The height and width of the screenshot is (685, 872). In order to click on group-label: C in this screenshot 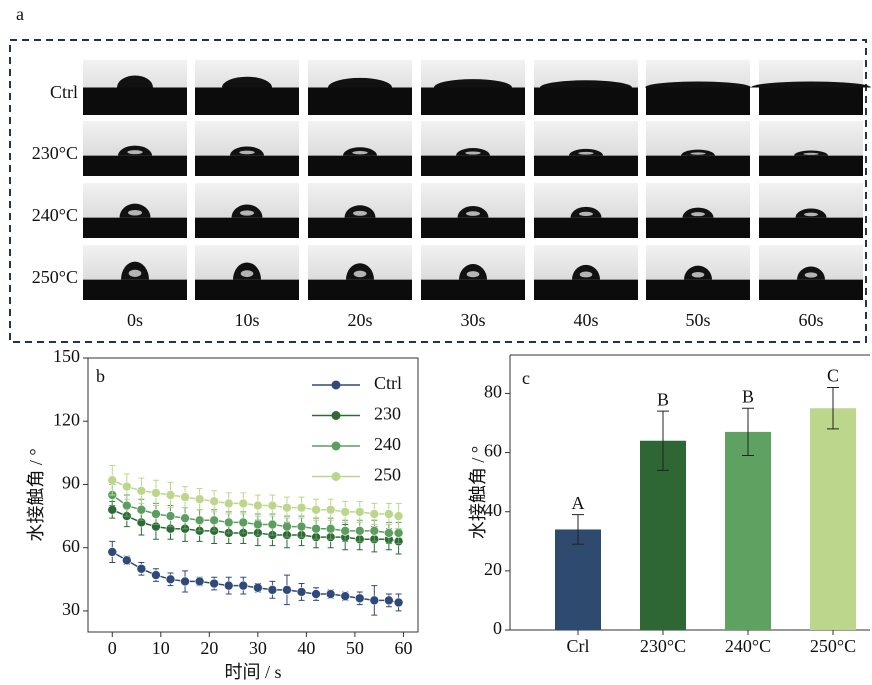, I will do `click(833, 376)`.